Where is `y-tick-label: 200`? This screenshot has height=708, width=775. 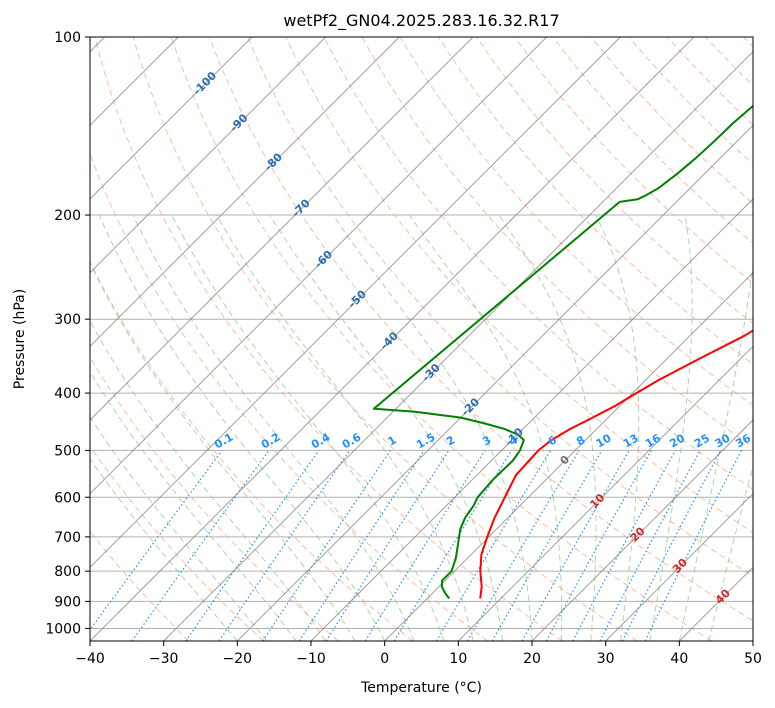 y-tick-label: 200 is located at coordinates (67, 216).